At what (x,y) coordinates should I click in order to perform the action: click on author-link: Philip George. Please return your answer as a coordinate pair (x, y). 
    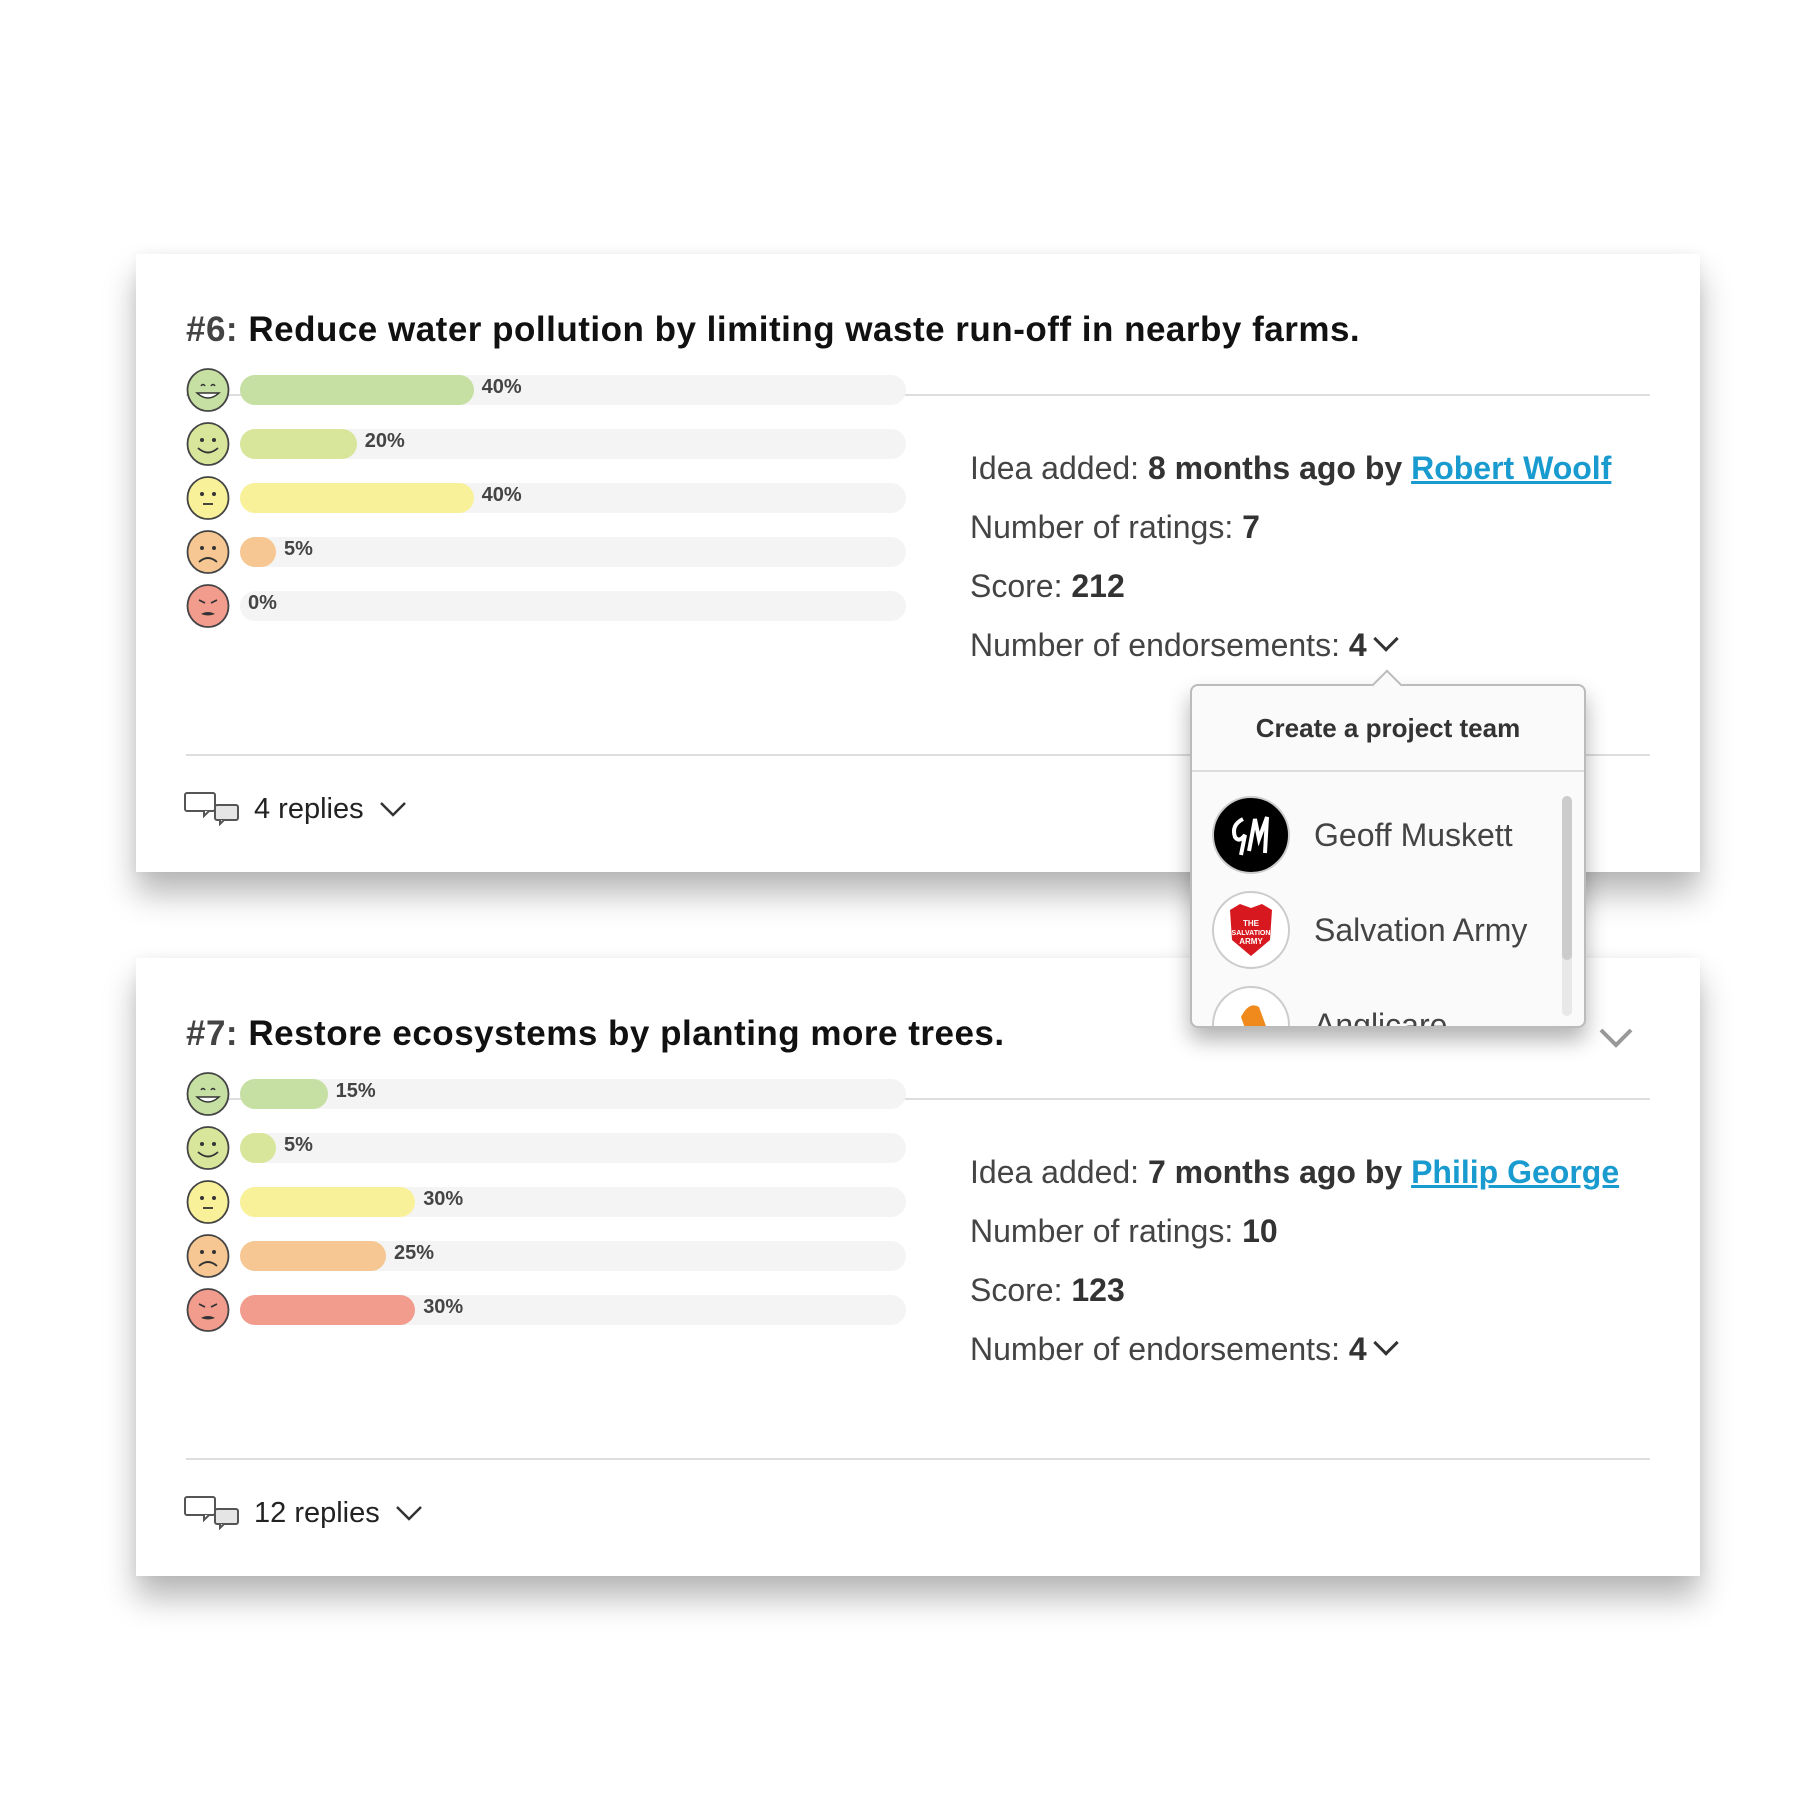
    Looking at the image, I should click on (1515, 1172).